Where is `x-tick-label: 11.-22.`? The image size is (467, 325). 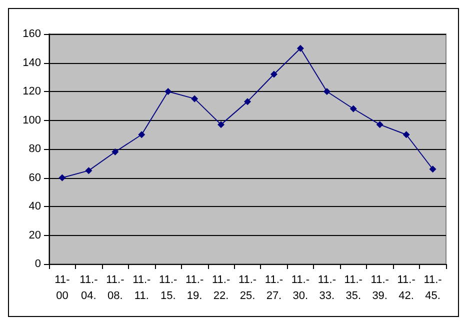
x-tick-label: 11.-22. is located at coordinates (221, 288).